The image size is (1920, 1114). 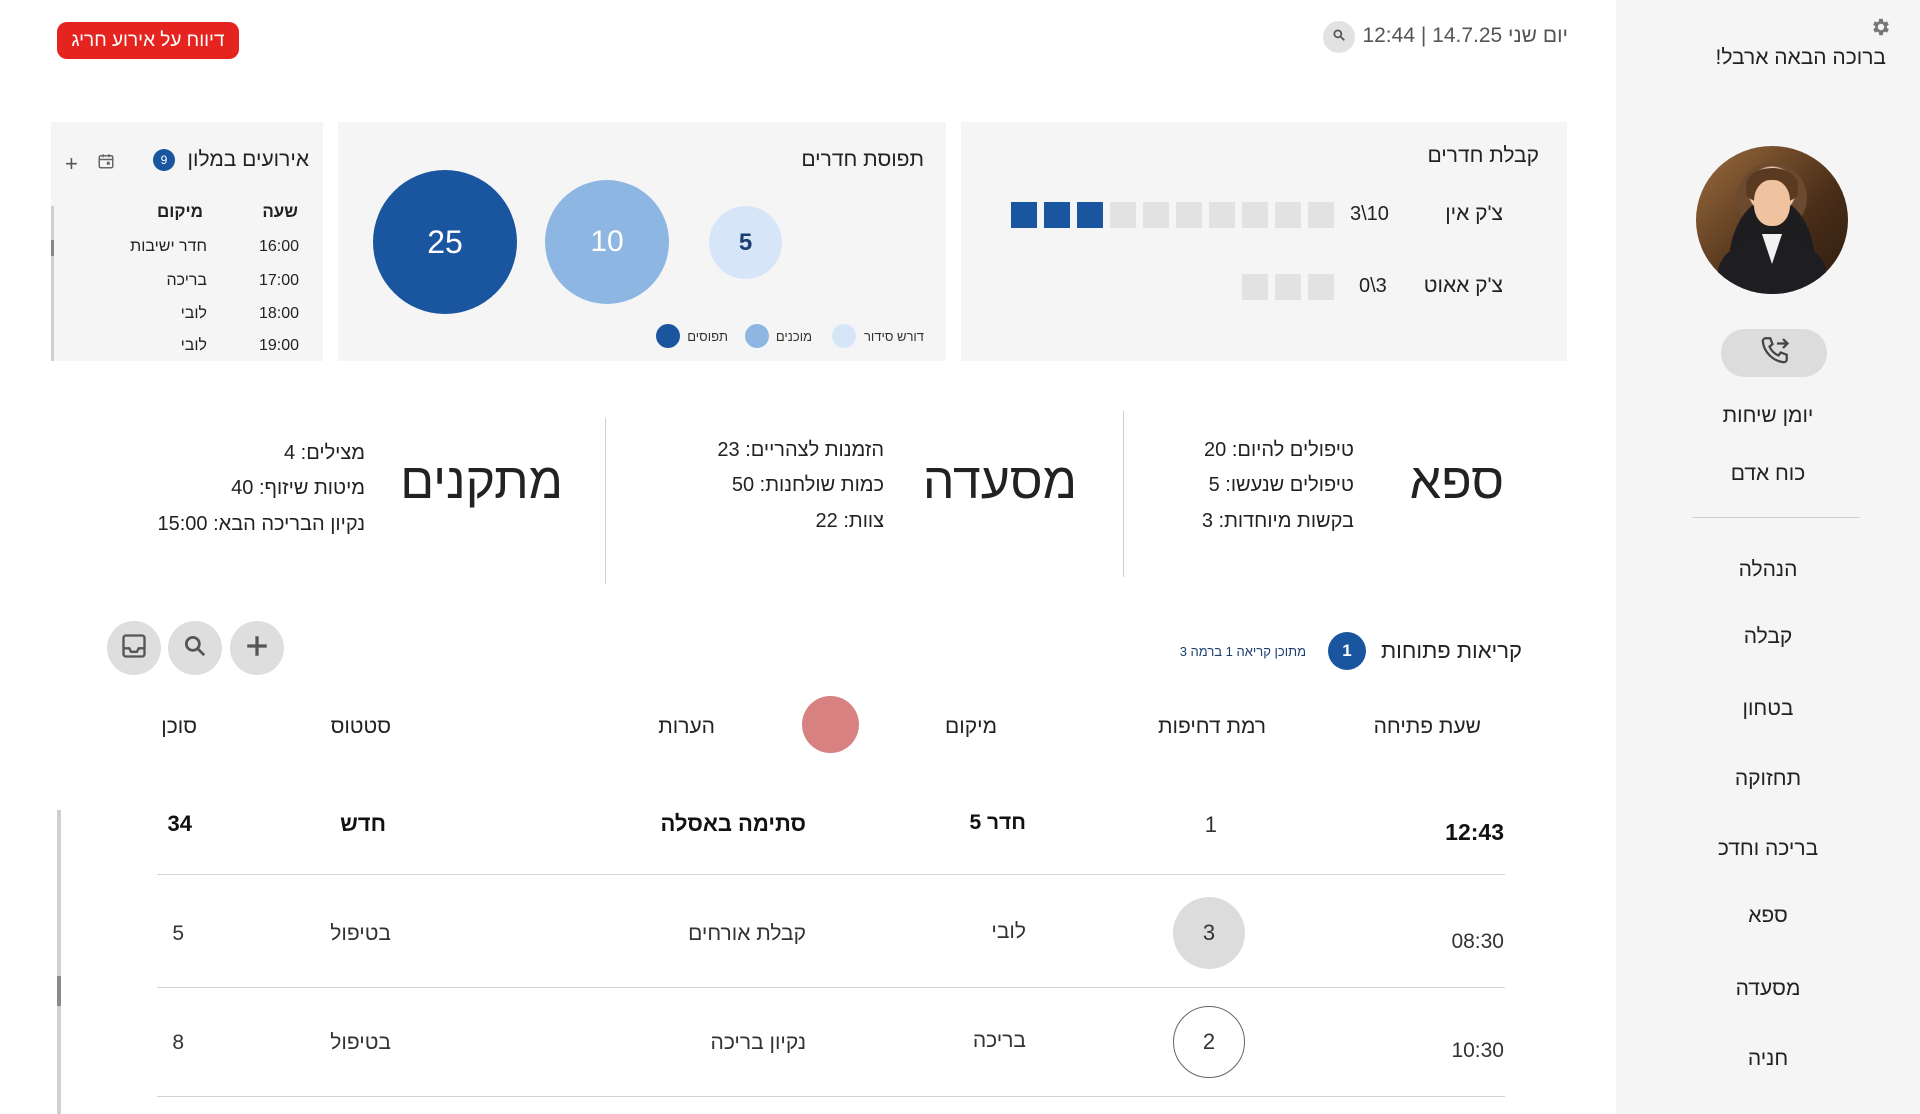 I want to click on call-location: לובי, so click(x=1008, y=931).